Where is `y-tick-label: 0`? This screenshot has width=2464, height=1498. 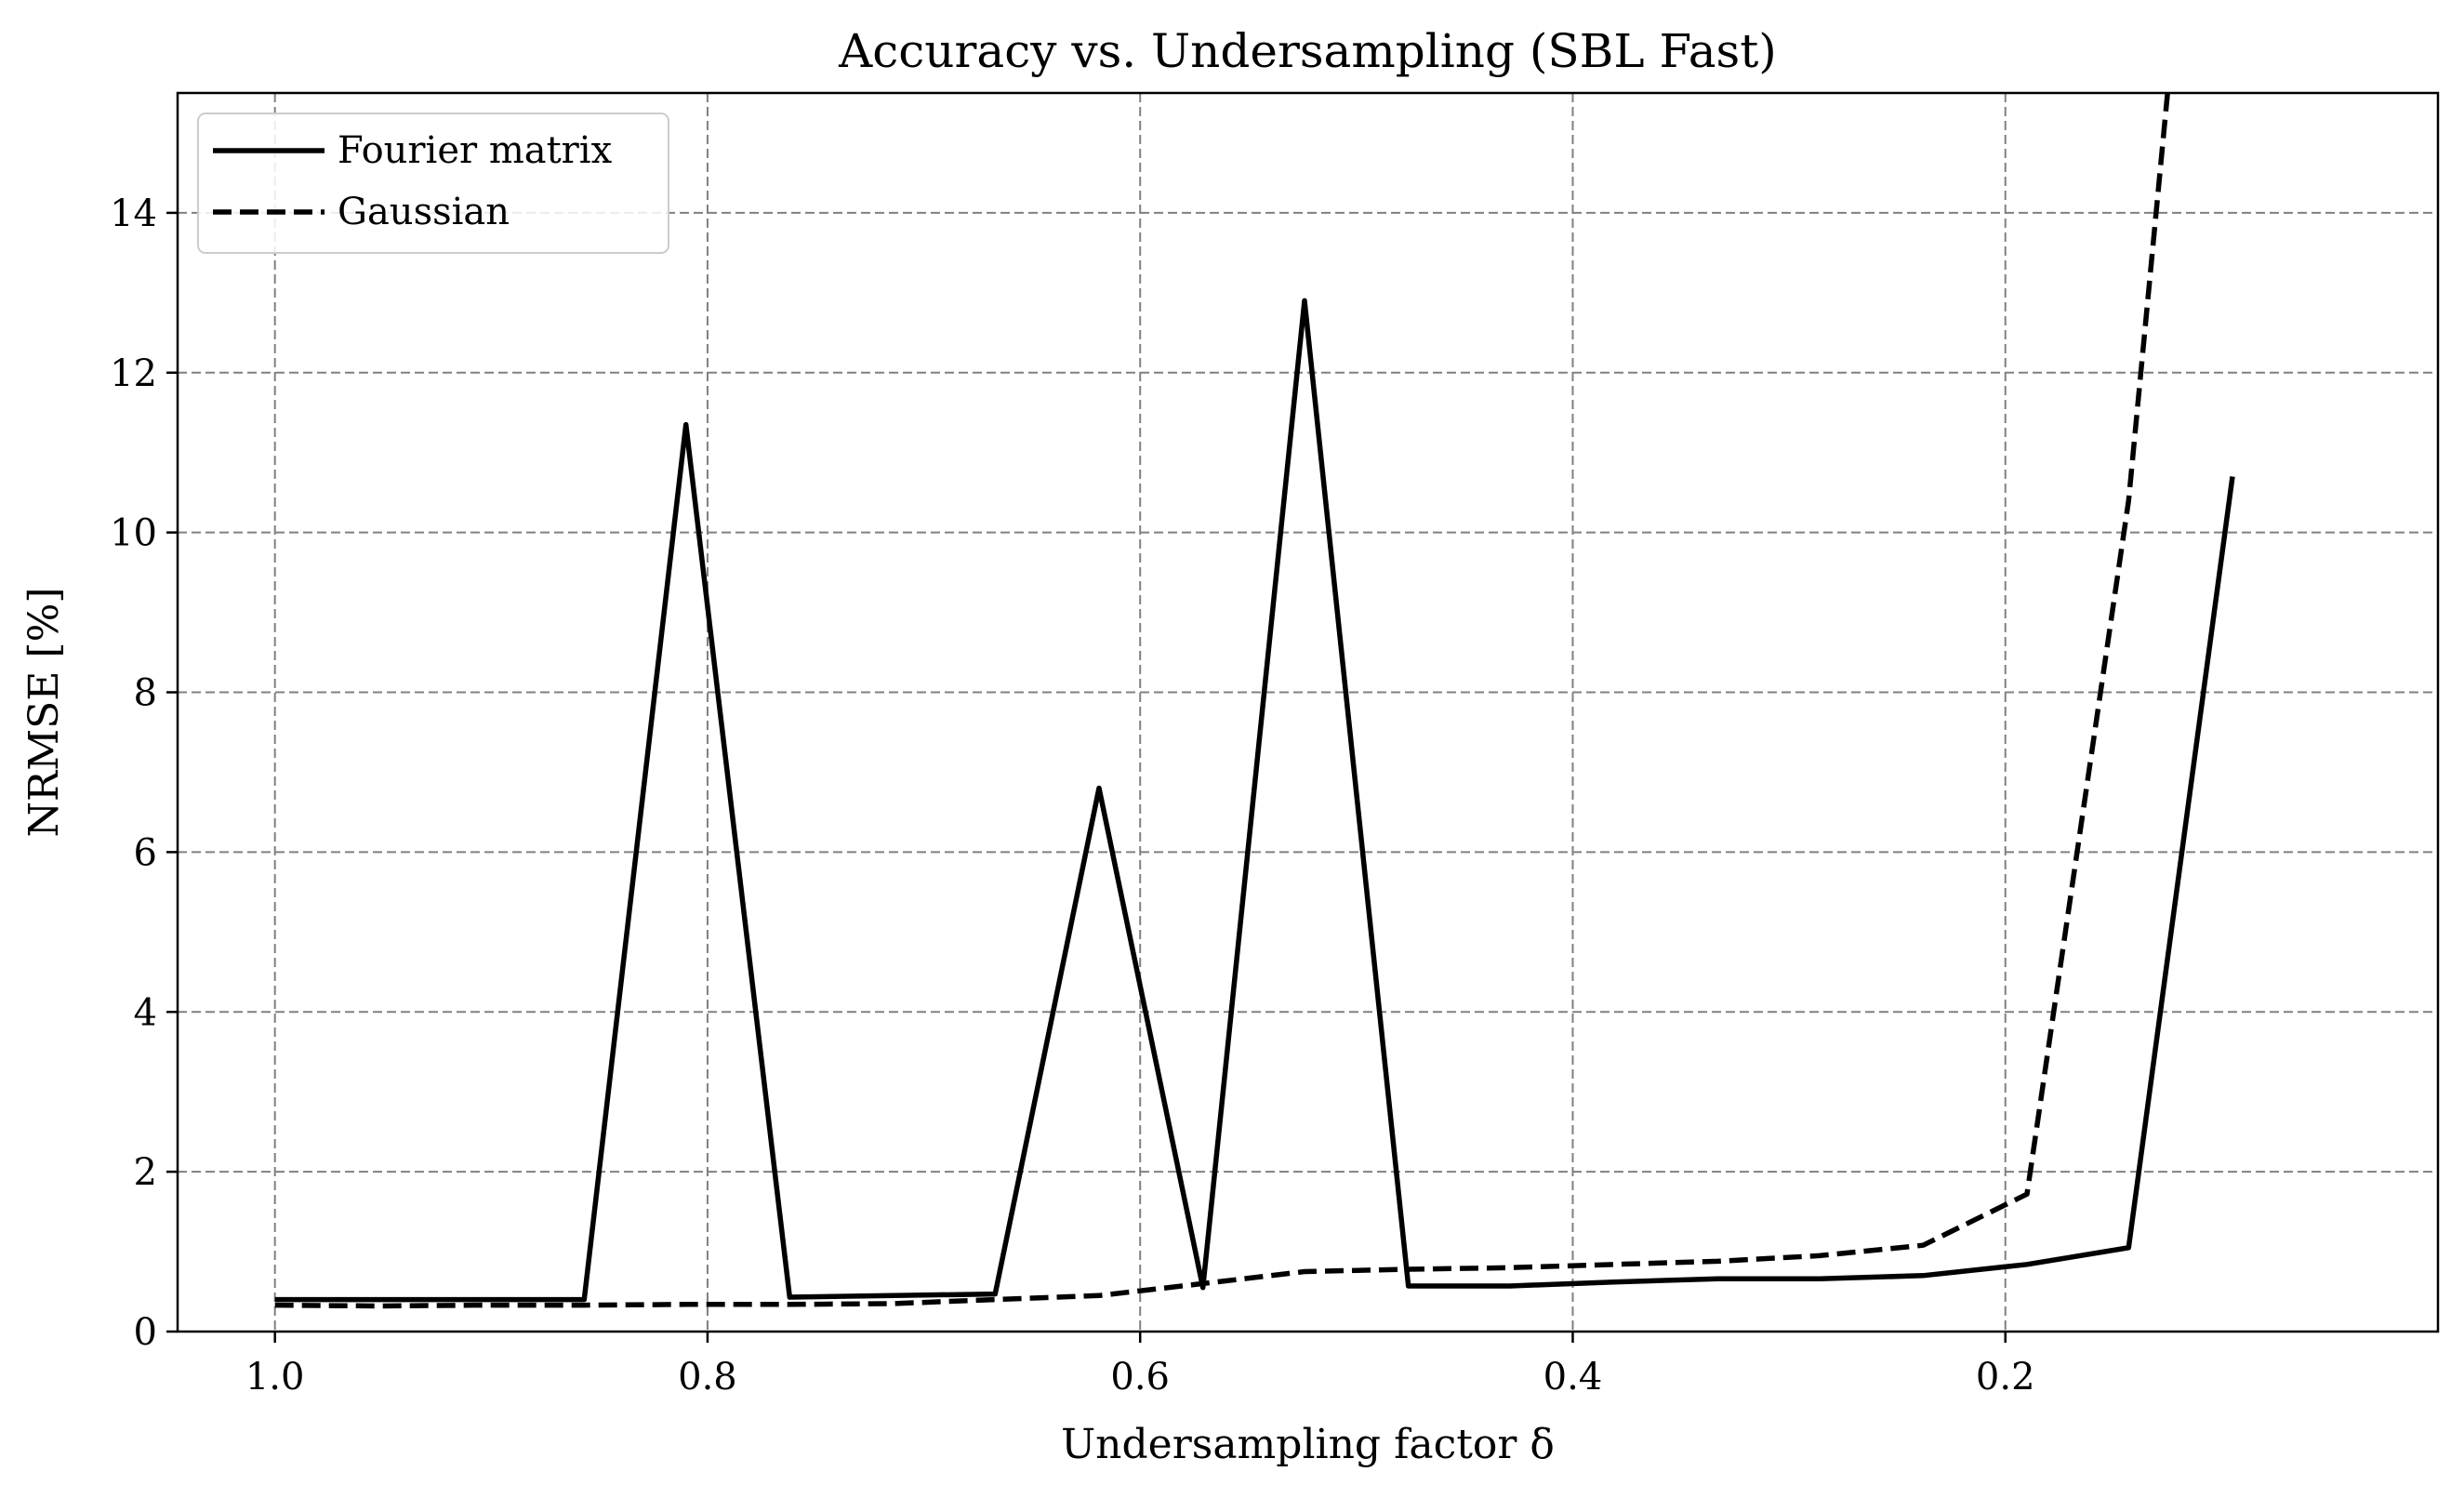 y-tick-label: 0 is located at coordinates (145, 1332).